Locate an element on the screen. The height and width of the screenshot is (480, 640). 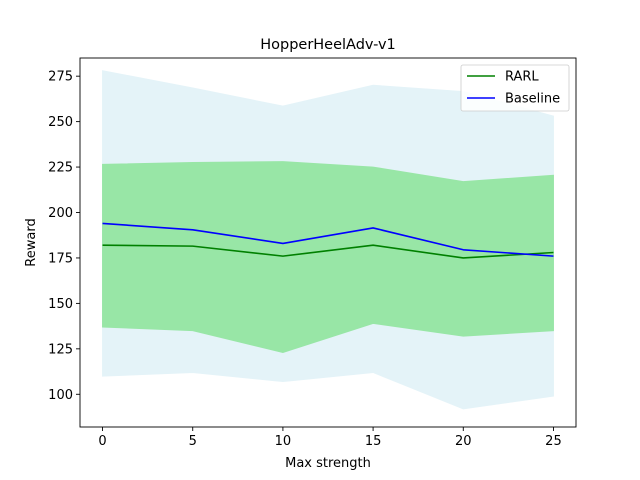
y-axis-label: Reward is located at coordinates (31, 242).